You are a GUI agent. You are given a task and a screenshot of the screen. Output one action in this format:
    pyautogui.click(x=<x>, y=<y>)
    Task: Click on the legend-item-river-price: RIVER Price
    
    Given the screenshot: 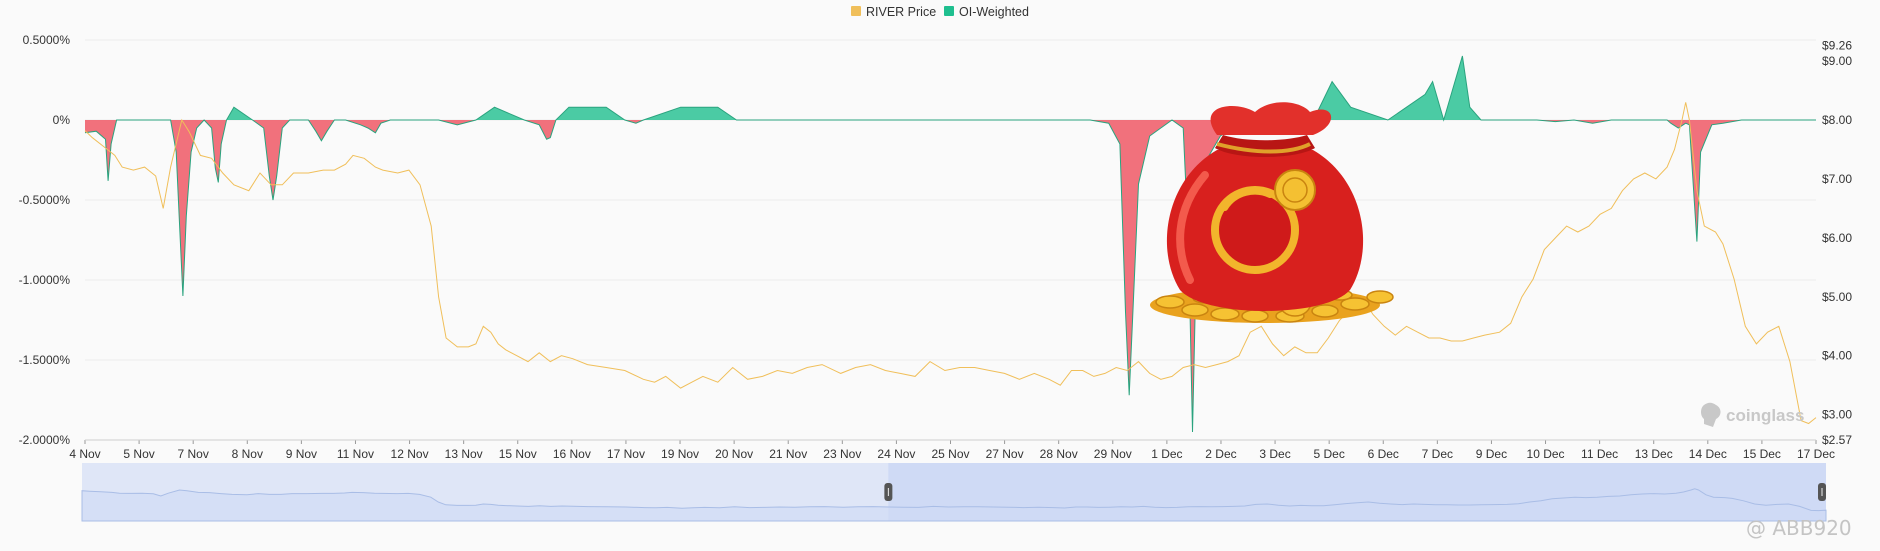 What is the action you would take?
    pyautogui.click(x=893, y=12)
    